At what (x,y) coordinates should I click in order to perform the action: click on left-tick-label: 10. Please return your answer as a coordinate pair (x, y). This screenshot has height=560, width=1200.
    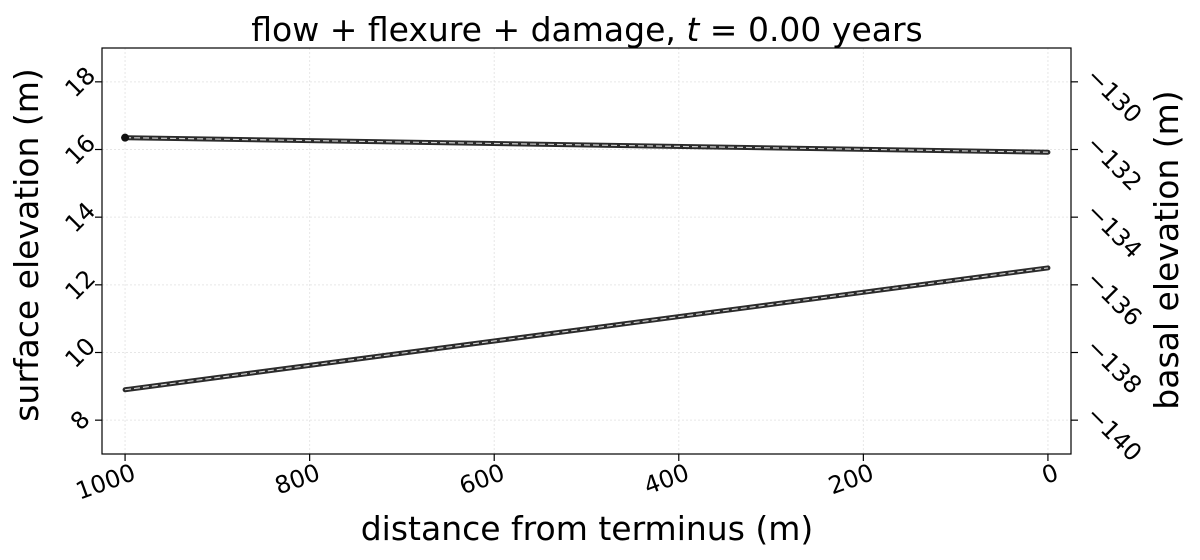
    Looking at the image, I should click on (80, 352).